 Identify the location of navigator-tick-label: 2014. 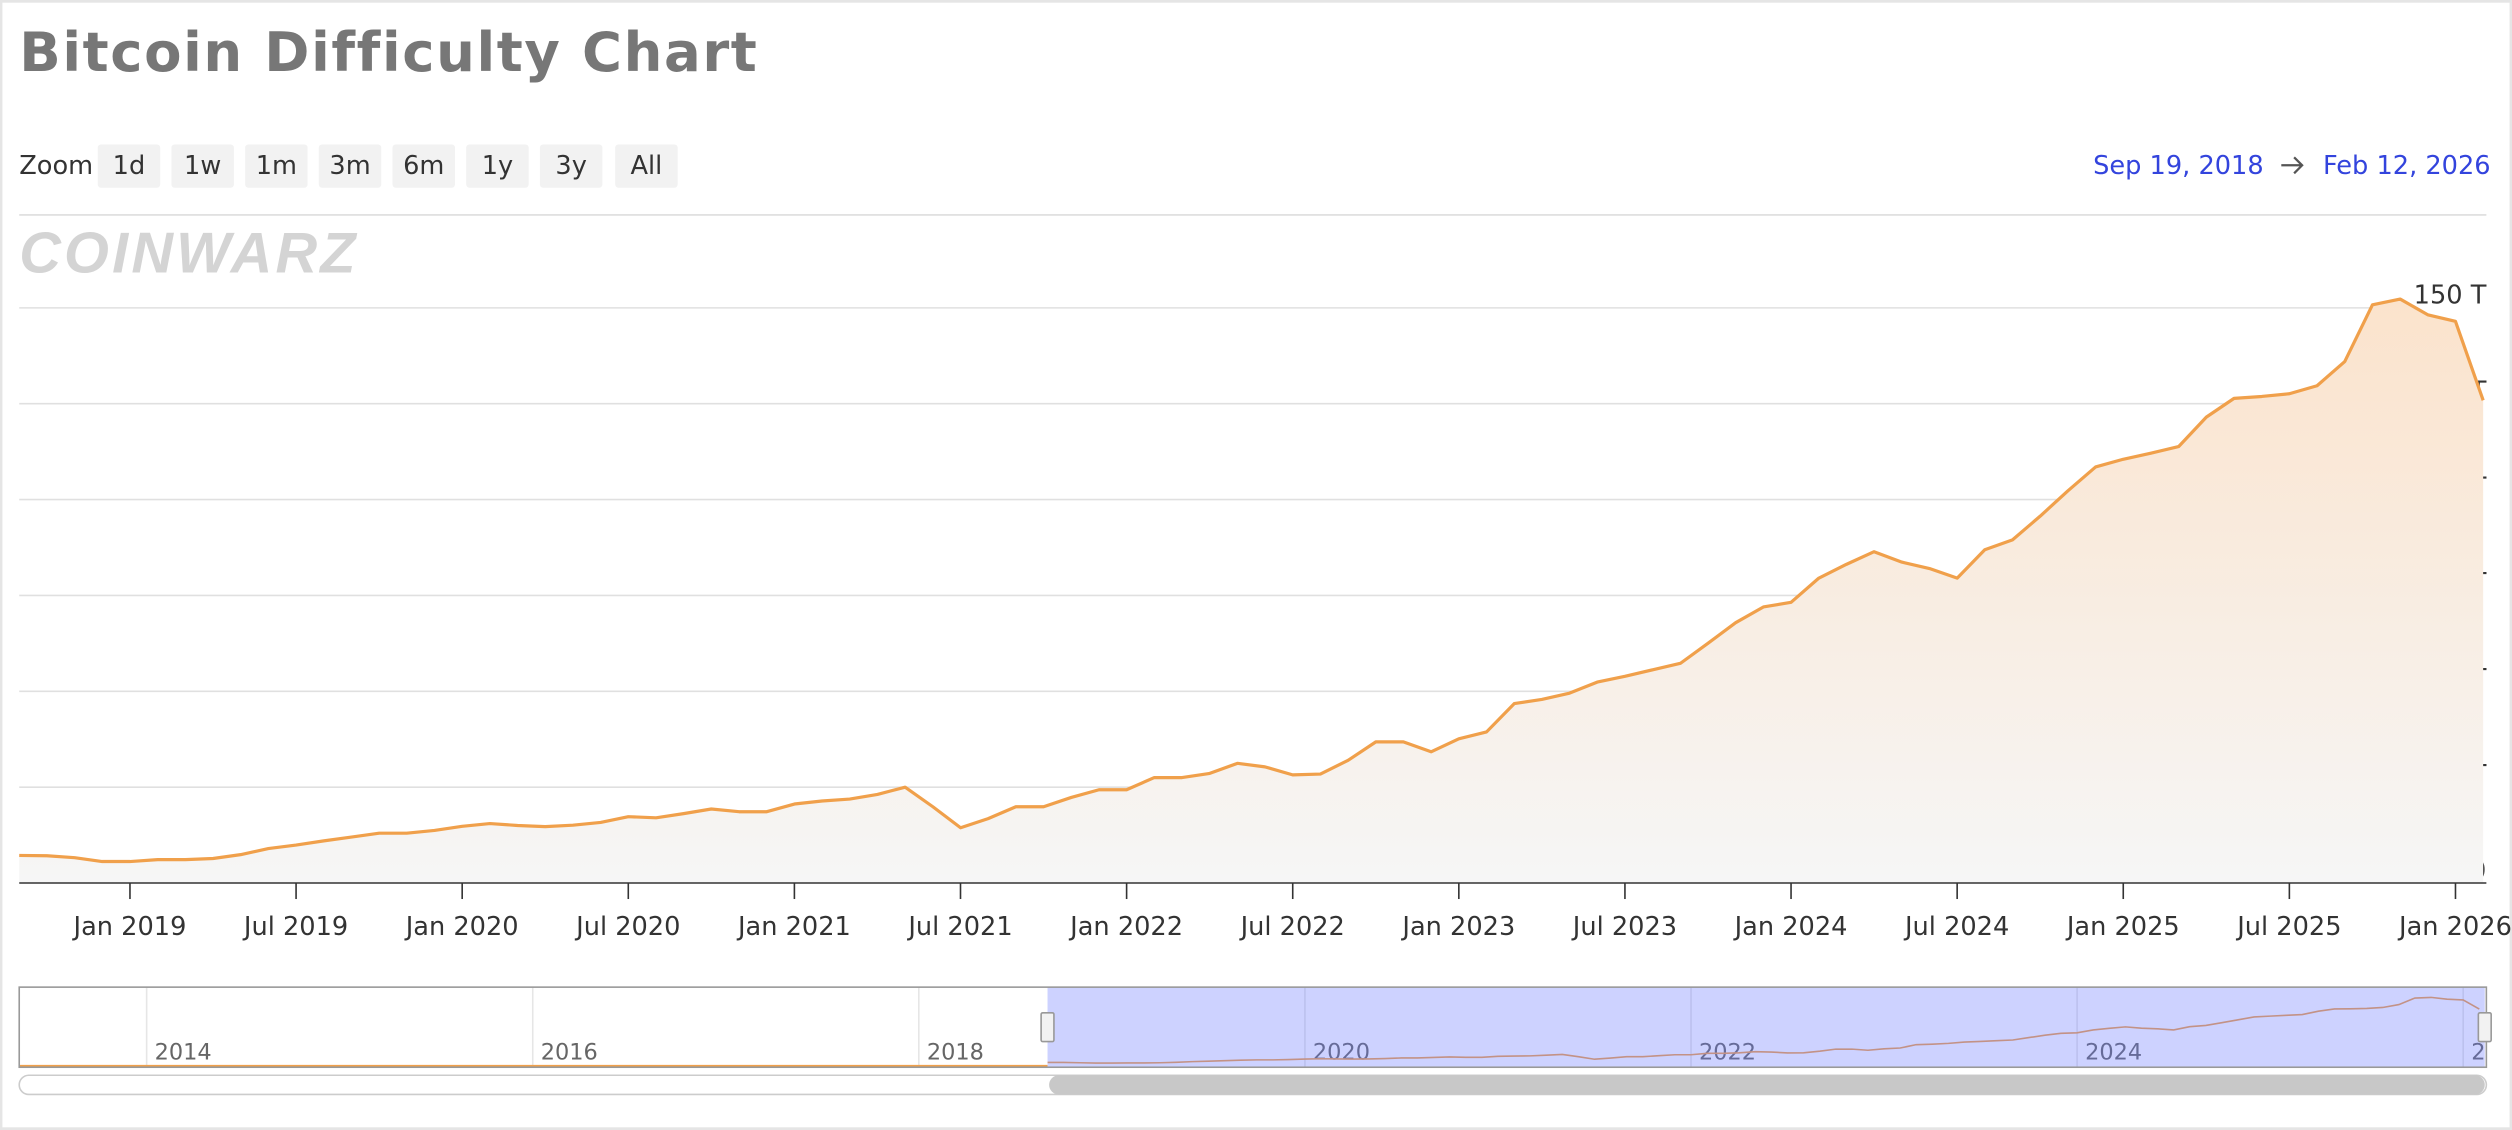
(183, 1052).